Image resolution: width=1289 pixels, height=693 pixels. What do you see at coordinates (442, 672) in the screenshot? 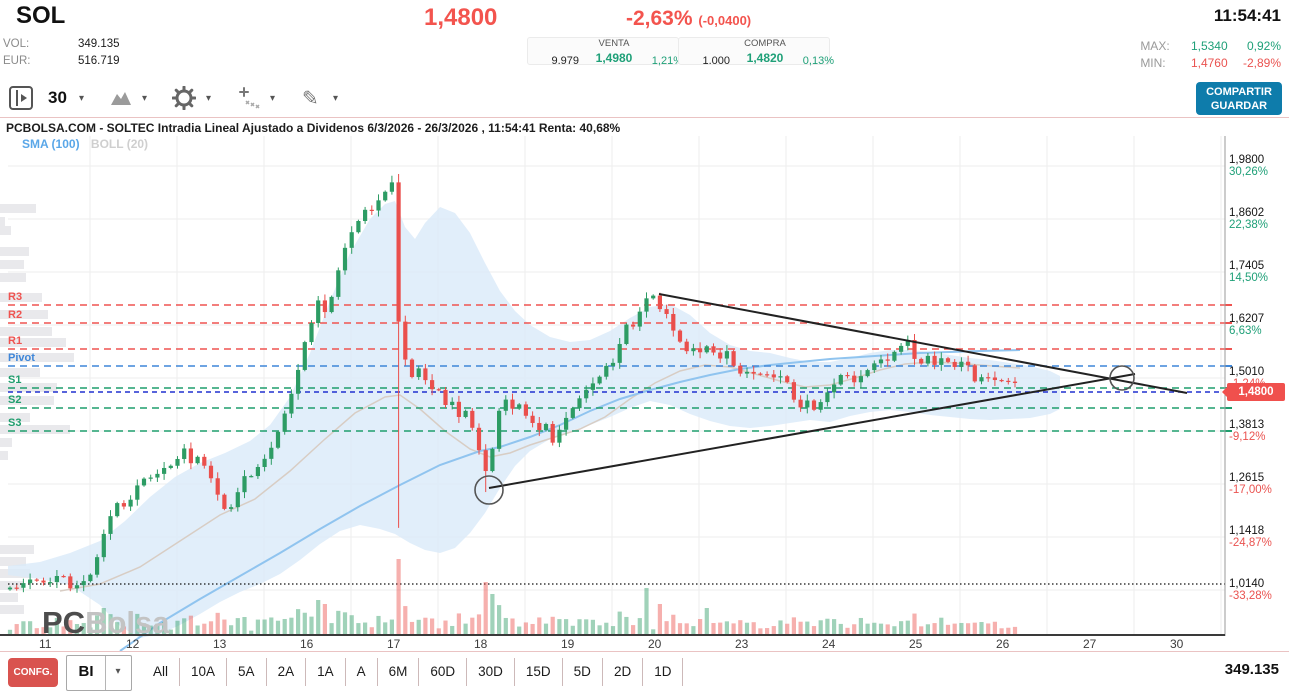
I see `range-button-60d: 60D` at bounding box center [442, 672].